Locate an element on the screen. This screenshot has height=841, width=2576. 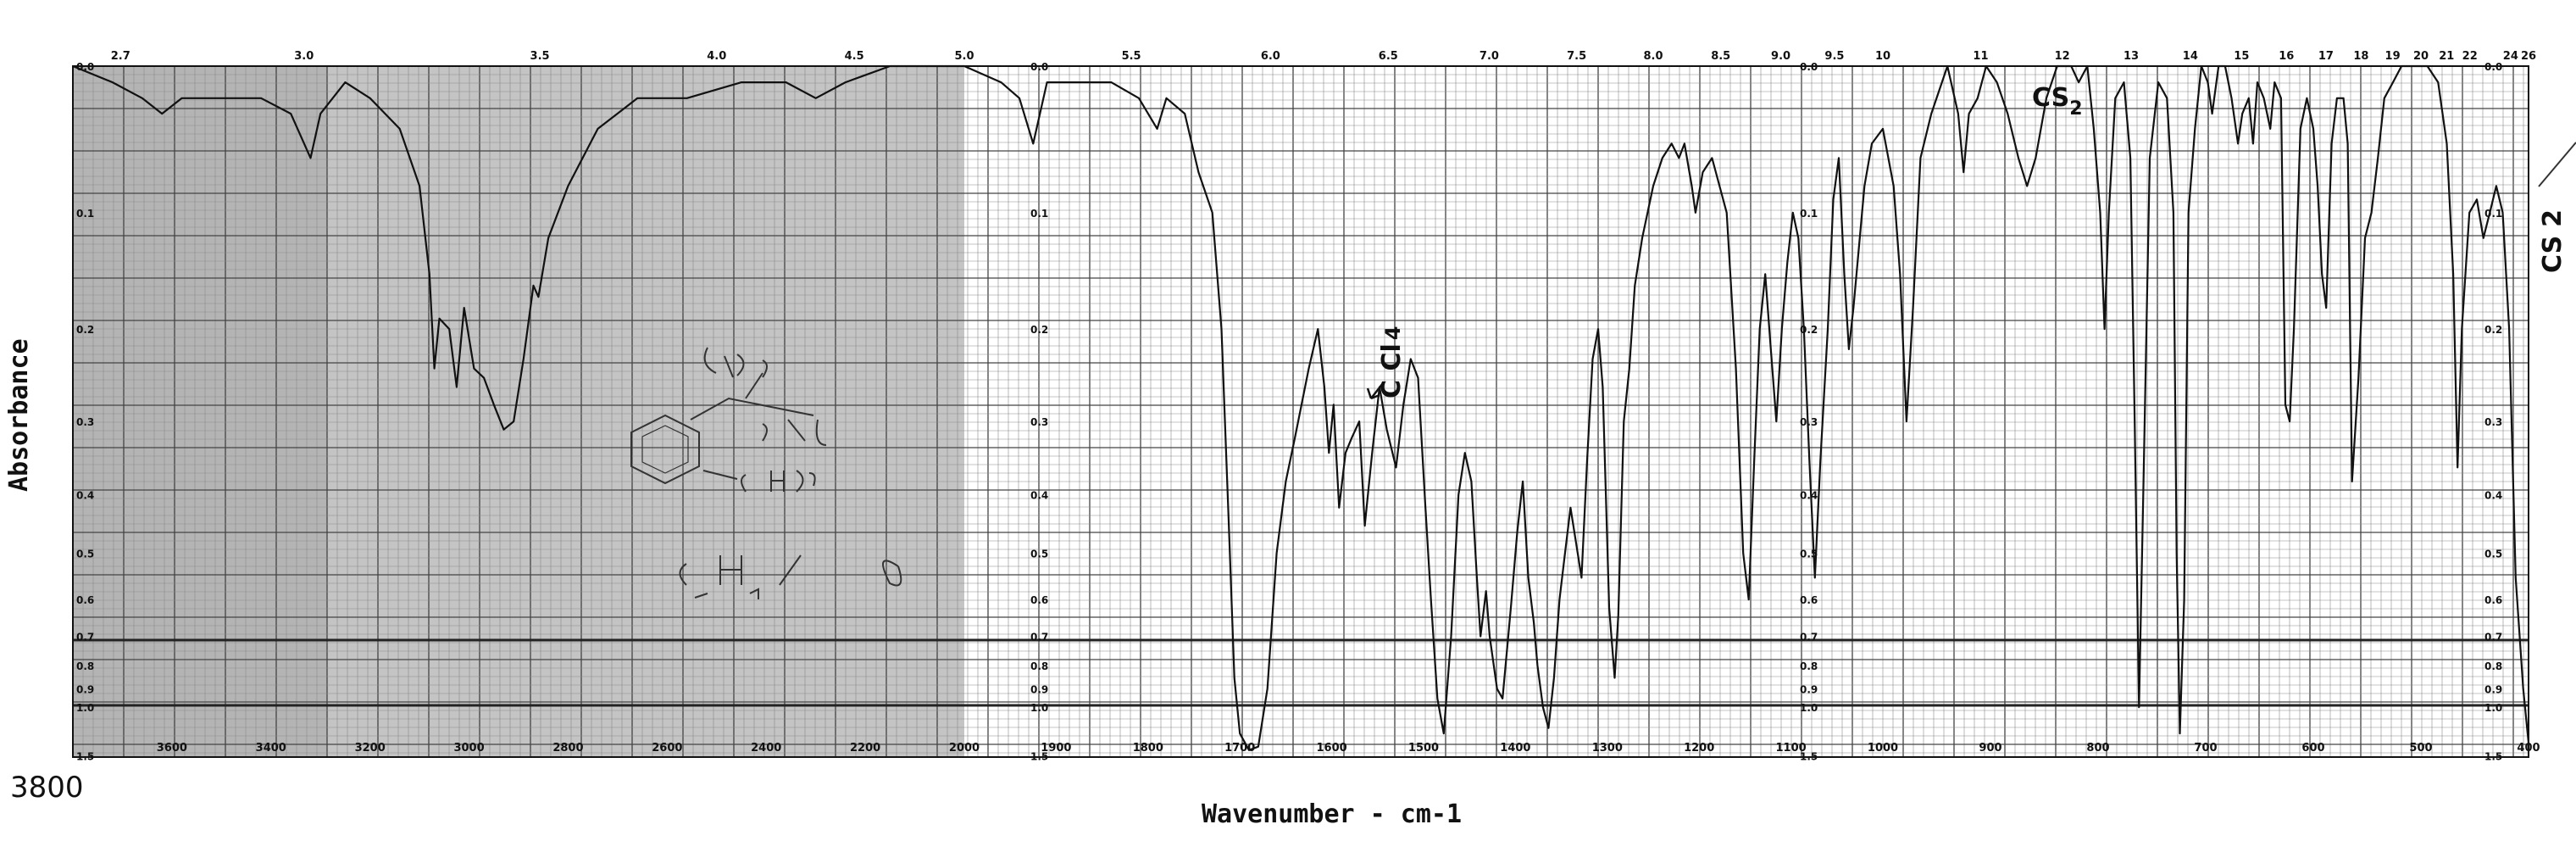
x-top-tick-label: 4.5 is located at coordinates (854, 56).